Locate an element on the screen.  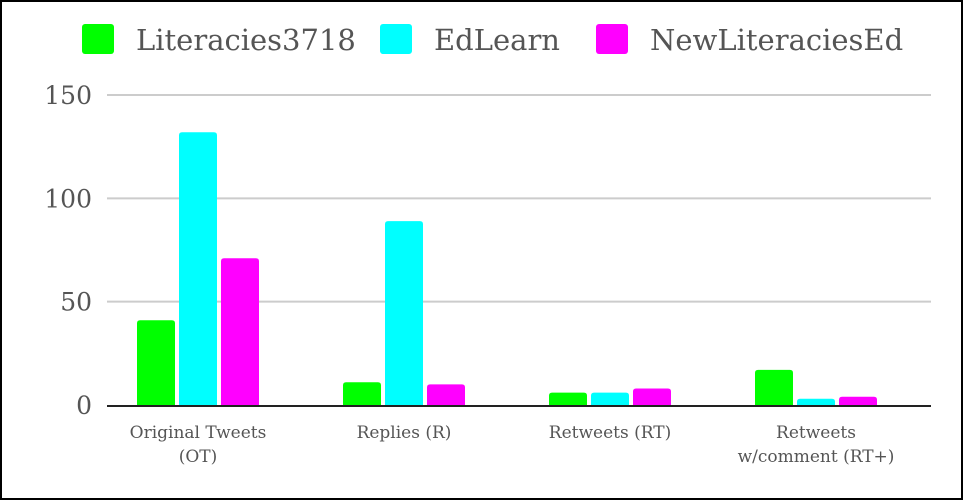
x-tick-label: Retweets (RT) is located at coordinates (610, 433).